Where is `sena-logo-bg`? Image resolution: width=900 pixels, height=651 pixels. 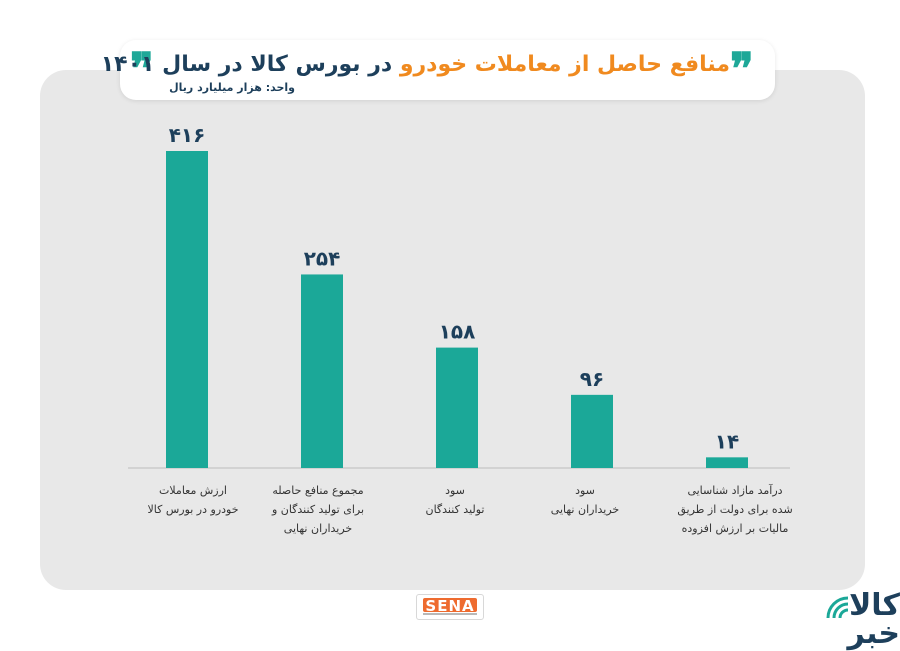 sena-logo-bg is located at coordinates (450, 605).